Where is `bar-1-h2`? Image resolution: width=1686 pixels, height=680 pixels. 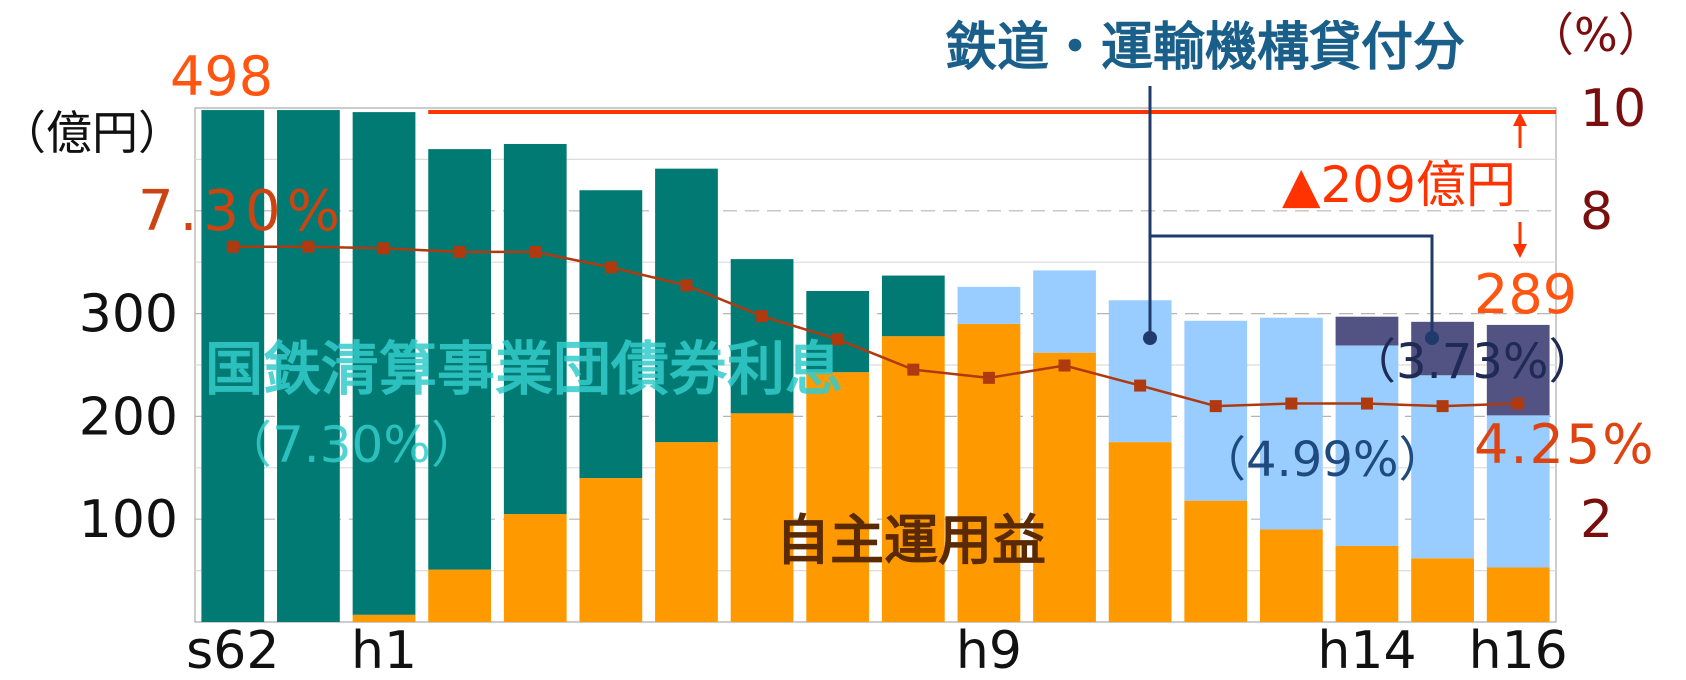
bar-1-h2 is located at coordinates (460, 359).